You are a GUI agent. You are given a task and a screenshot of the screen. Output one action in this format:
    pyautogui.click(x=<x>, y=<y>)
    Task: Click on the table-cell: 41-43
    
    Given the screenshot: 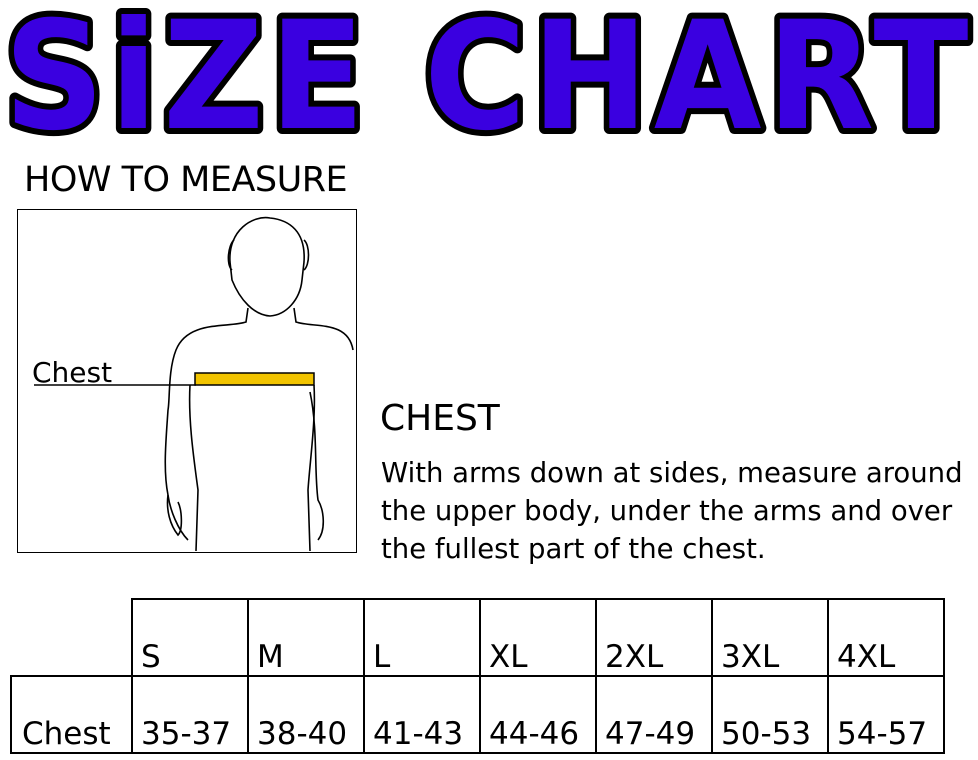 What is the action you would take?
    pyautogui.click(x=422, y=714)
    